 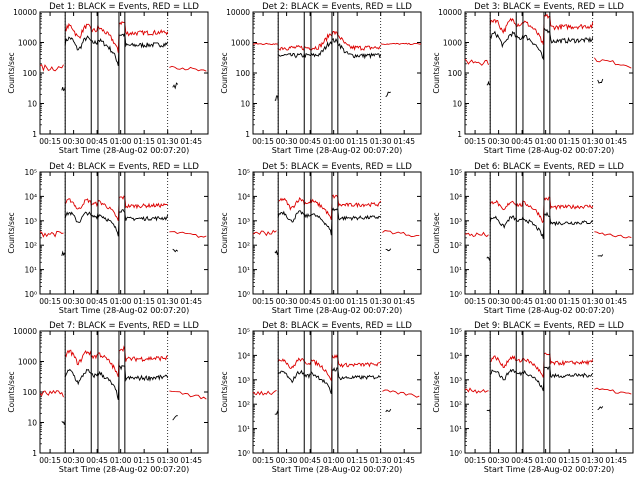 I want to click on panel-title: Det 2: BLACK = Events, RED = LLD, so click(x=337, y=7).